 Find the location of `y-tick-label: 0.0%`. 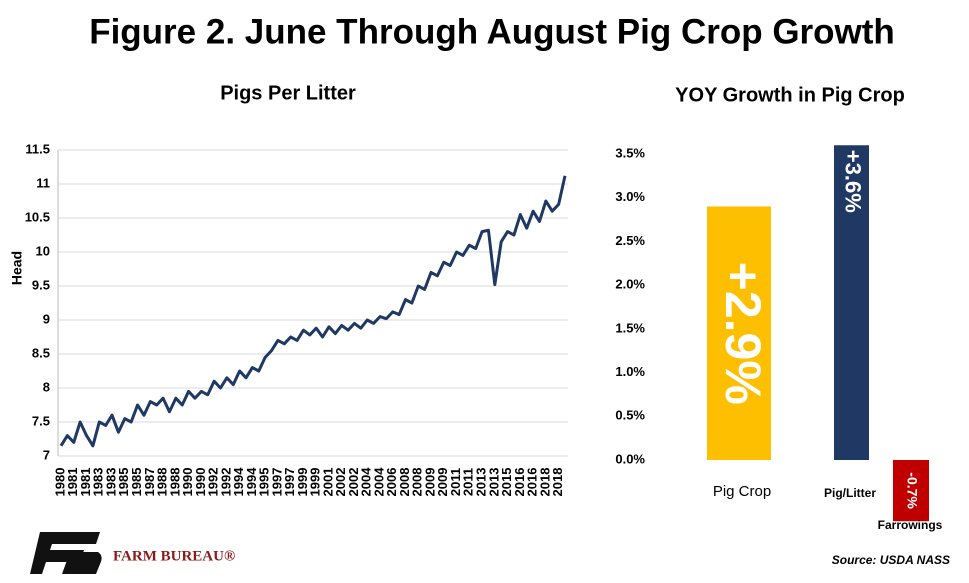

y-tick-label: 0.0% is located at coordinates (630, 458).